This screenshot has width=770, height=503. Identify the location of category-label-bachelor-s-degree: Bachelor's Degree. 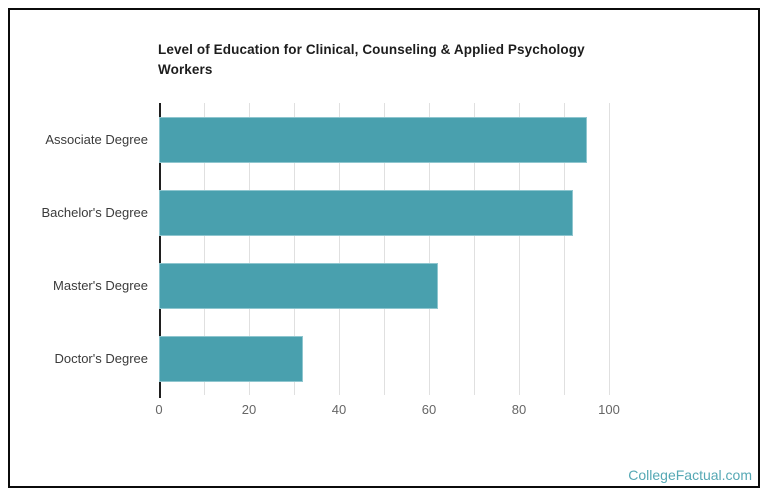
(94, 212).